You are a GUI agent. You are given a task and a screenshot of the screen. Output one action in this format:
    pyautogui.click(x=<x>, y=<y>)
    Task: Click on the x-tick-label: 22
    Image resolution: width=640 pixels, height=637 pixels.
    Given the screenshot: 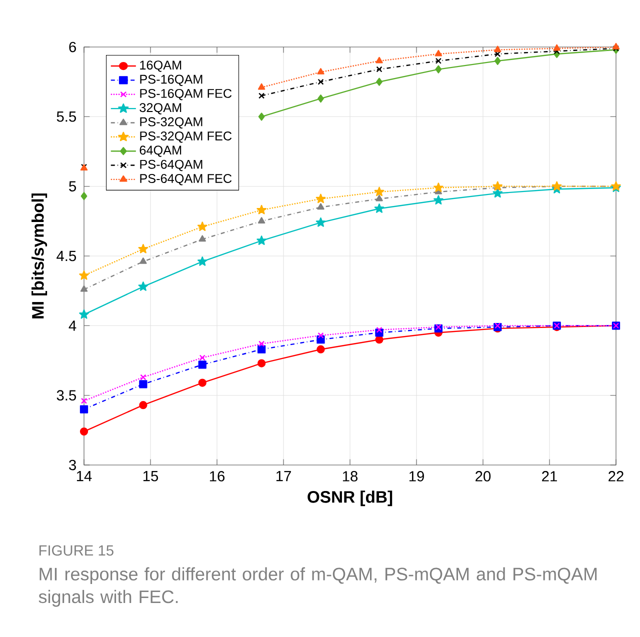 What is the action you would take?
    pyautogui.click(x=616, y=476)
    